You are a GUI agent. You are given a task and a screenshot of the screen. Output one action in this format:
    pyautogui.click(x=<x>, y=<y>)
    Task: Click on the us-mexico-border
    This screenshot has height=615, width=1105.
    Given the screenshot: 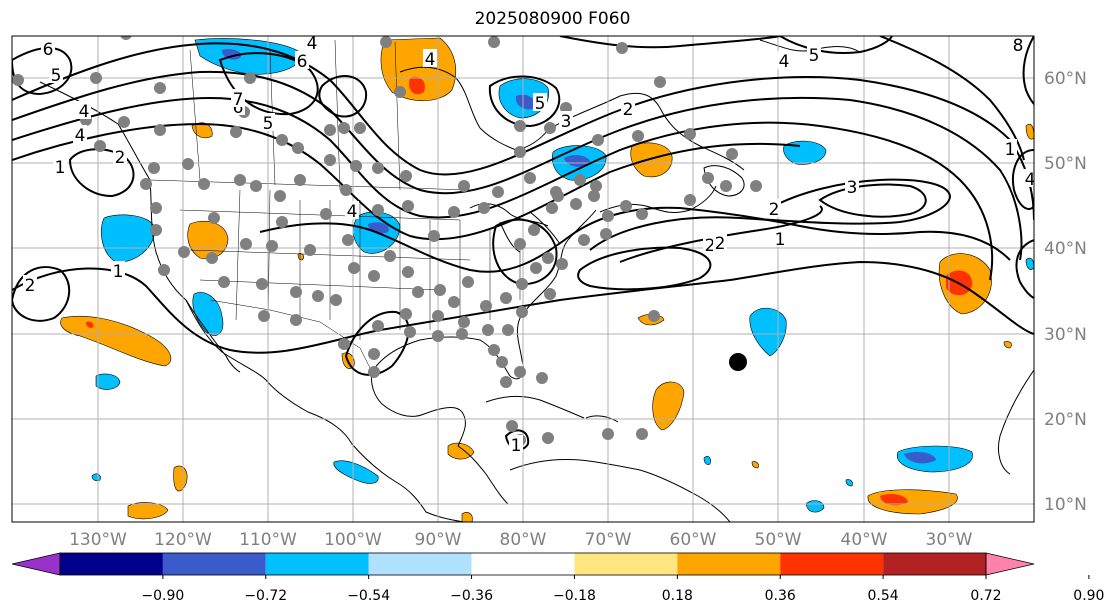 What is the action you would take?
    pyautogui.click(x=291, y=336)
    